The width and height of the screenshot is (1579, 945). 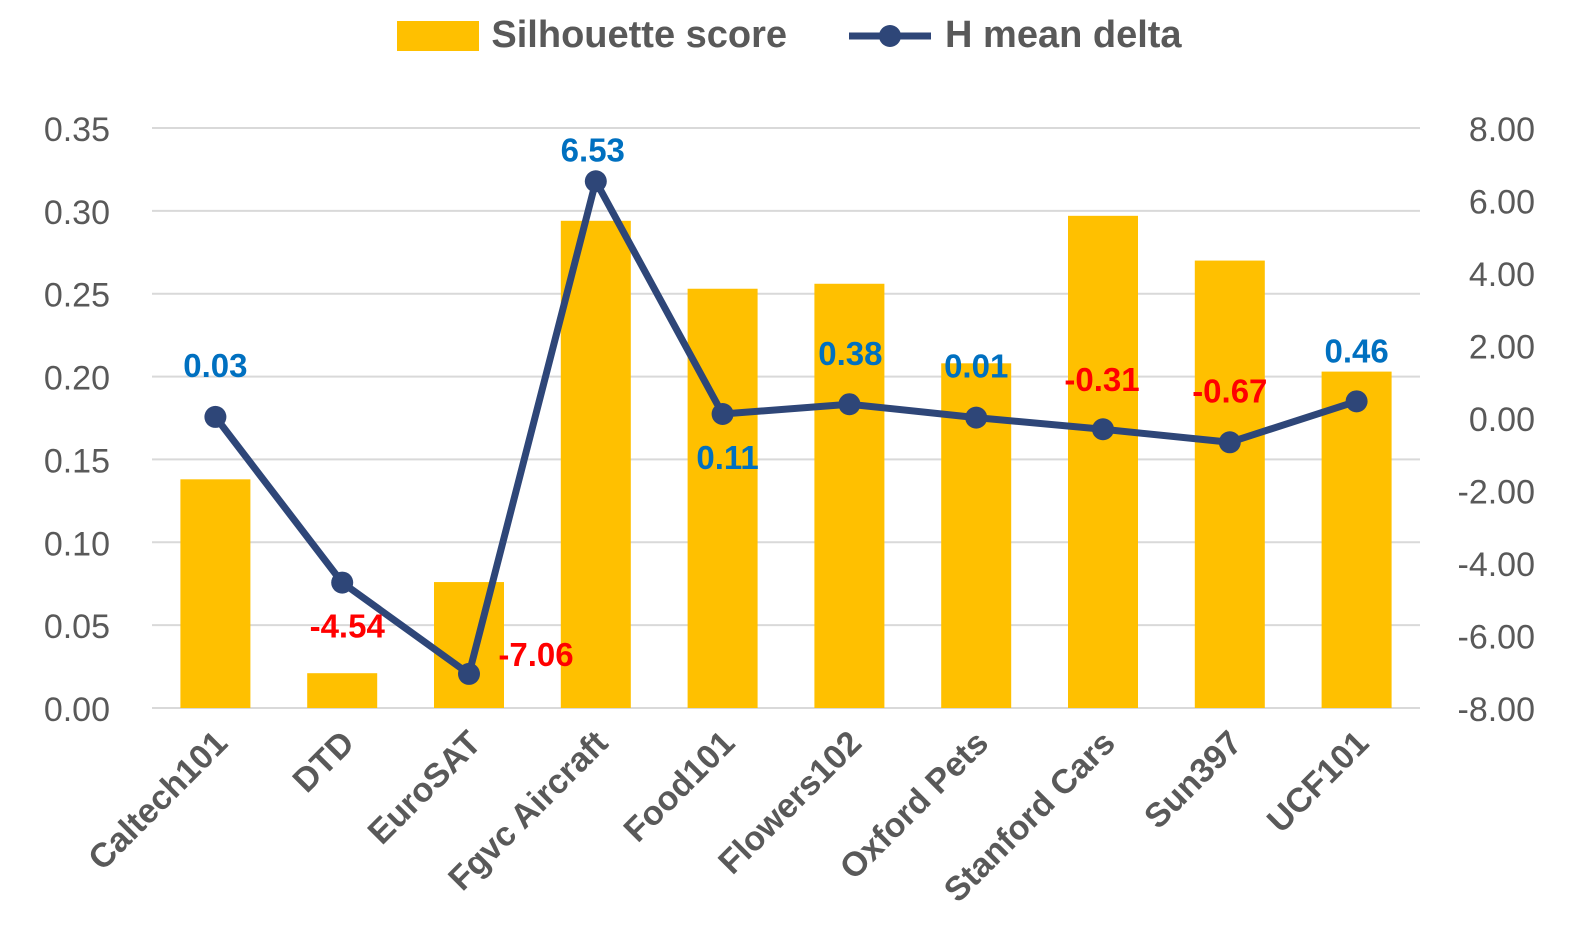 What do you see at coordinates (593, 149) in the screenshot?
I see `data-label-hmean-delta: 6.53` at bounding box center [593, 149].